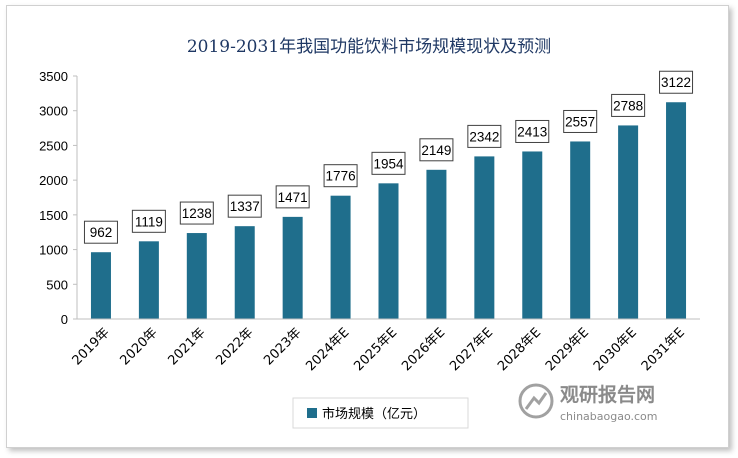 The height and width of the screenshot is (458, 738). What do you see at coordinates (663, 349) in the screenshot?
I see `x-tick-label: 2031年E` at bounding box center [663, 349].